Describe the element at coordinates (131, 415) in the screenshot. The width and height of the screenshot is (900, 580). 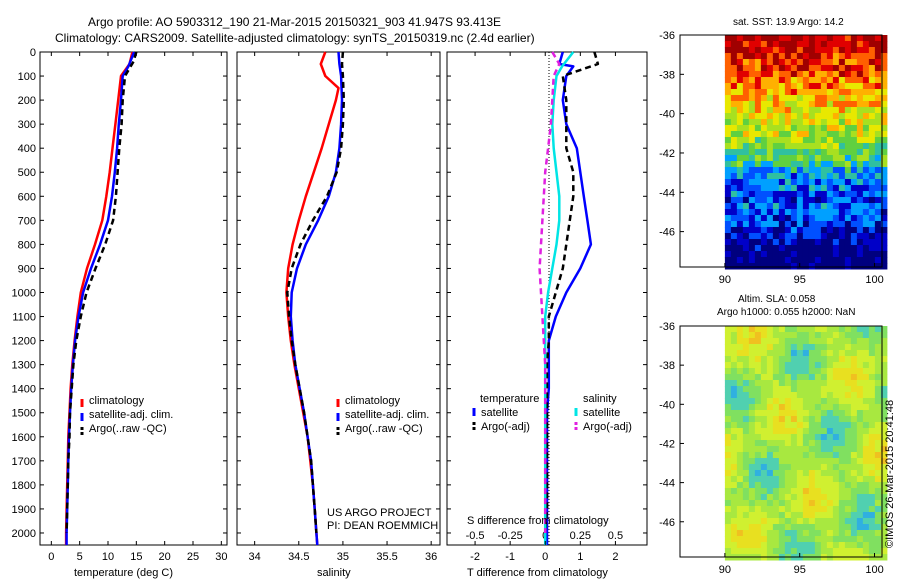
I see `legend-satellite-label: satellite-adj. clim.` at that location.